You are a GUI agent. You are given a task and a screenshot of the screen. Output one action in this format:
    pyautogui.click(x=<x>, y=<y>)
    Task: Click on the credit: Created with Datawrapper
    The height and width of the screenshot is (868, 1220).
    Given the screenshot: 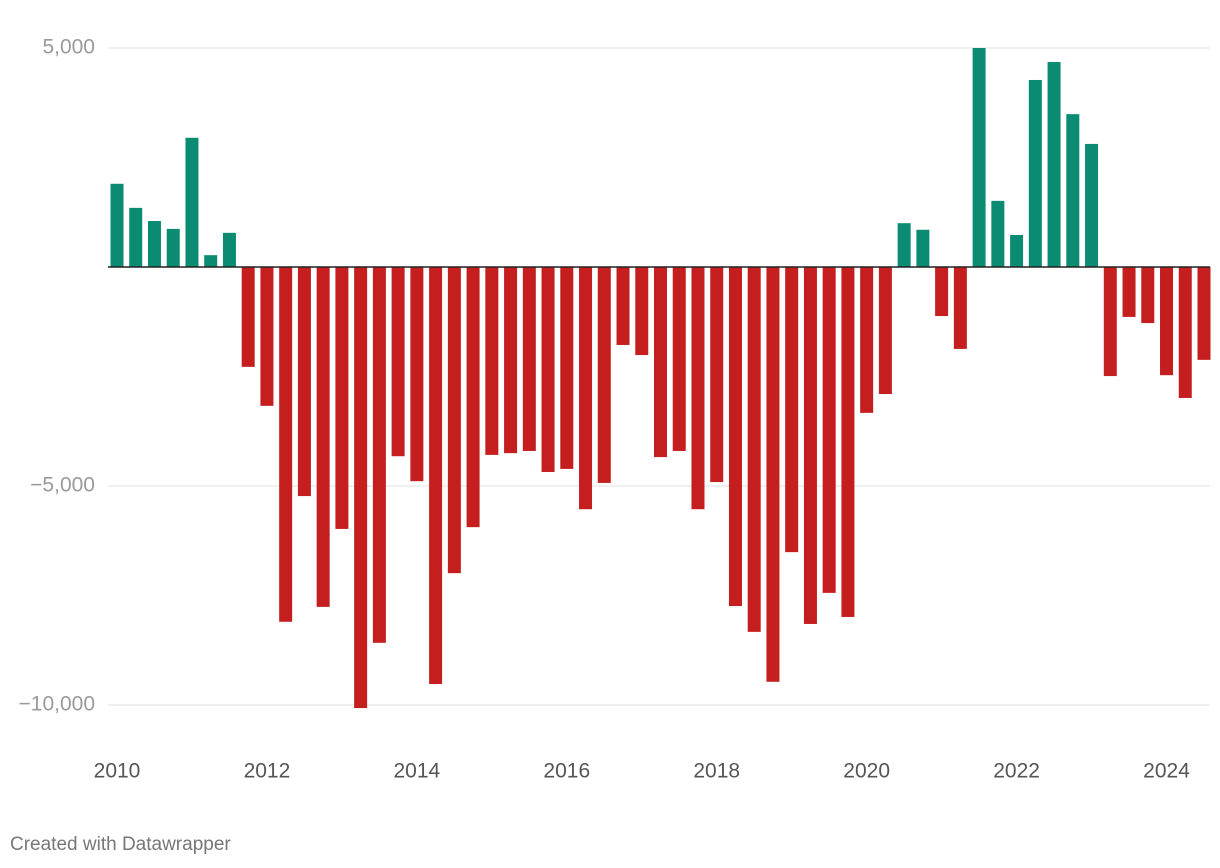 What is the action you would take?
    pyautogui.click(x=120, y=844)
    